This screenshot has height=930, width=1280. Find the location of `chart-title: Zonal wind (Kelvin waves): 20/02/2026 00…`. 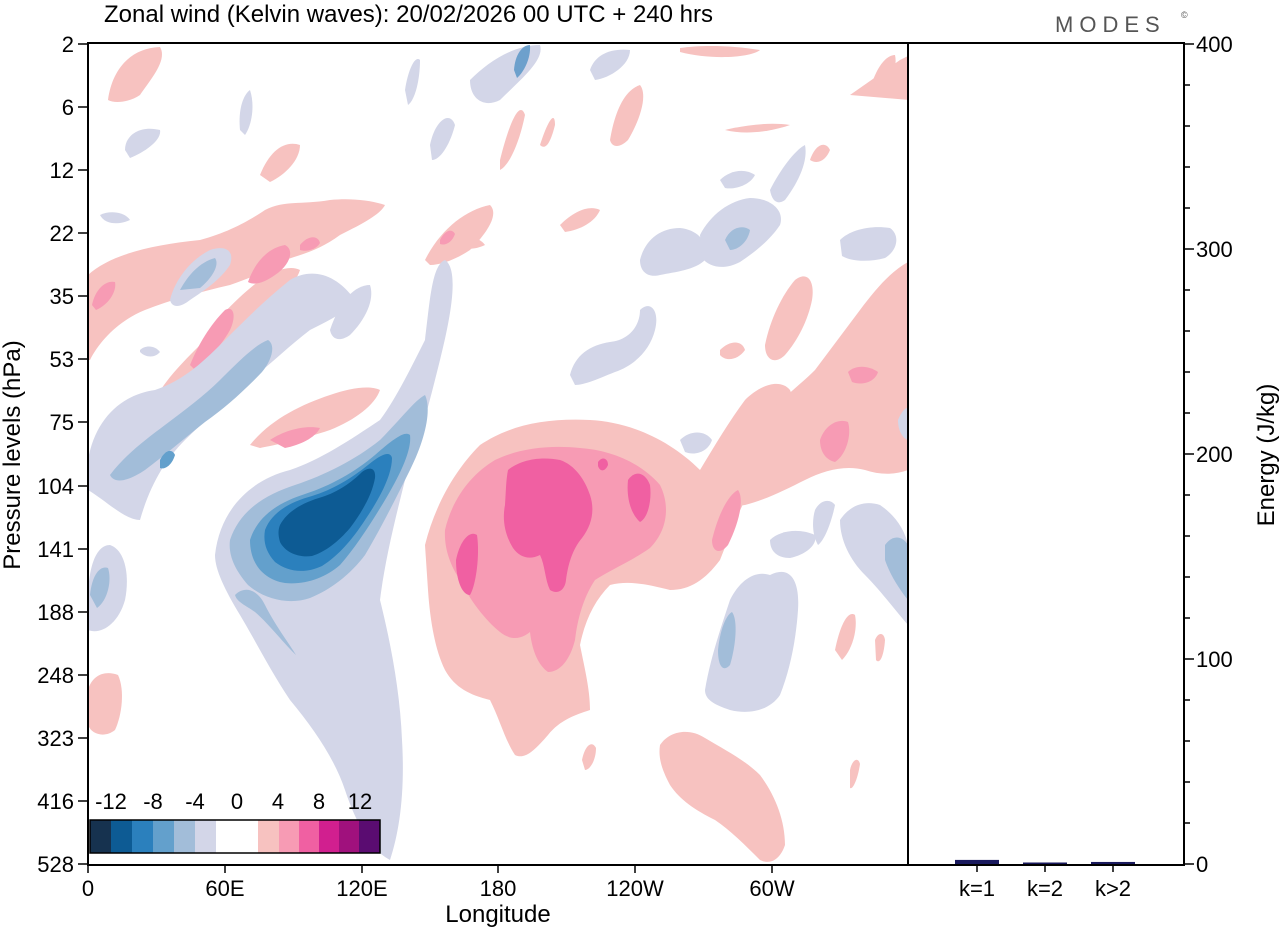

chart-title: Zonal wind (Kelvin waves): 20/02/2026 00… is located at coordinates (408, 14).